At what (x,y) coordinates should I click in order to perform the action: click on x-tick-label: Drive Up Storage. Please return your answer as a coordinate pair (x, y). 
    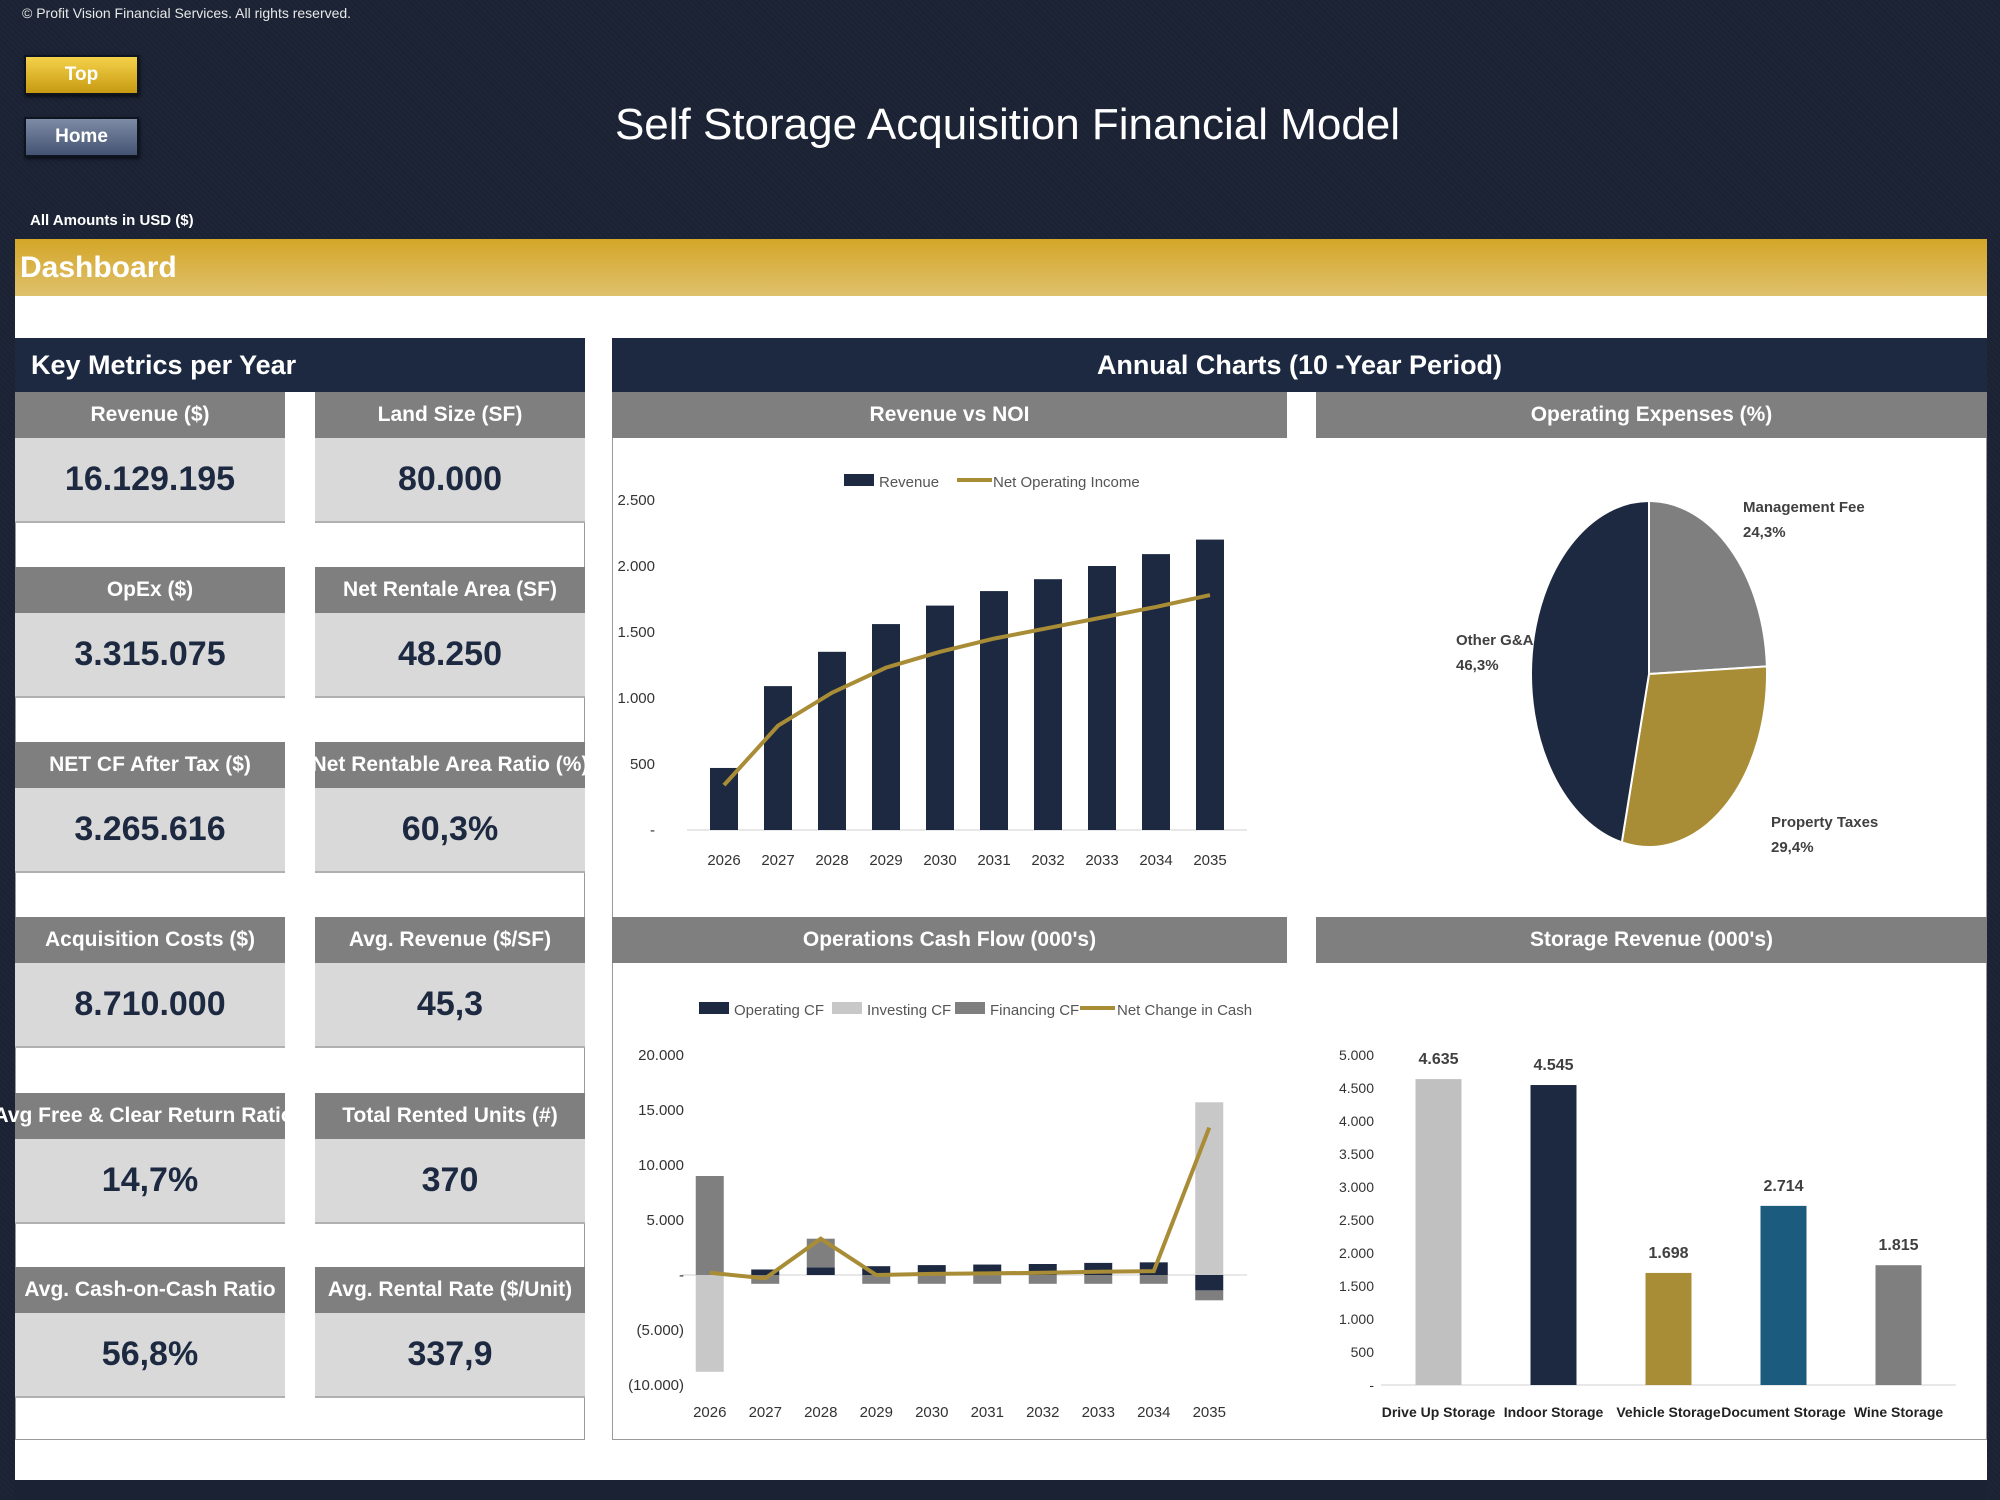
    Looking at the image, I should click on (1439, 1412).